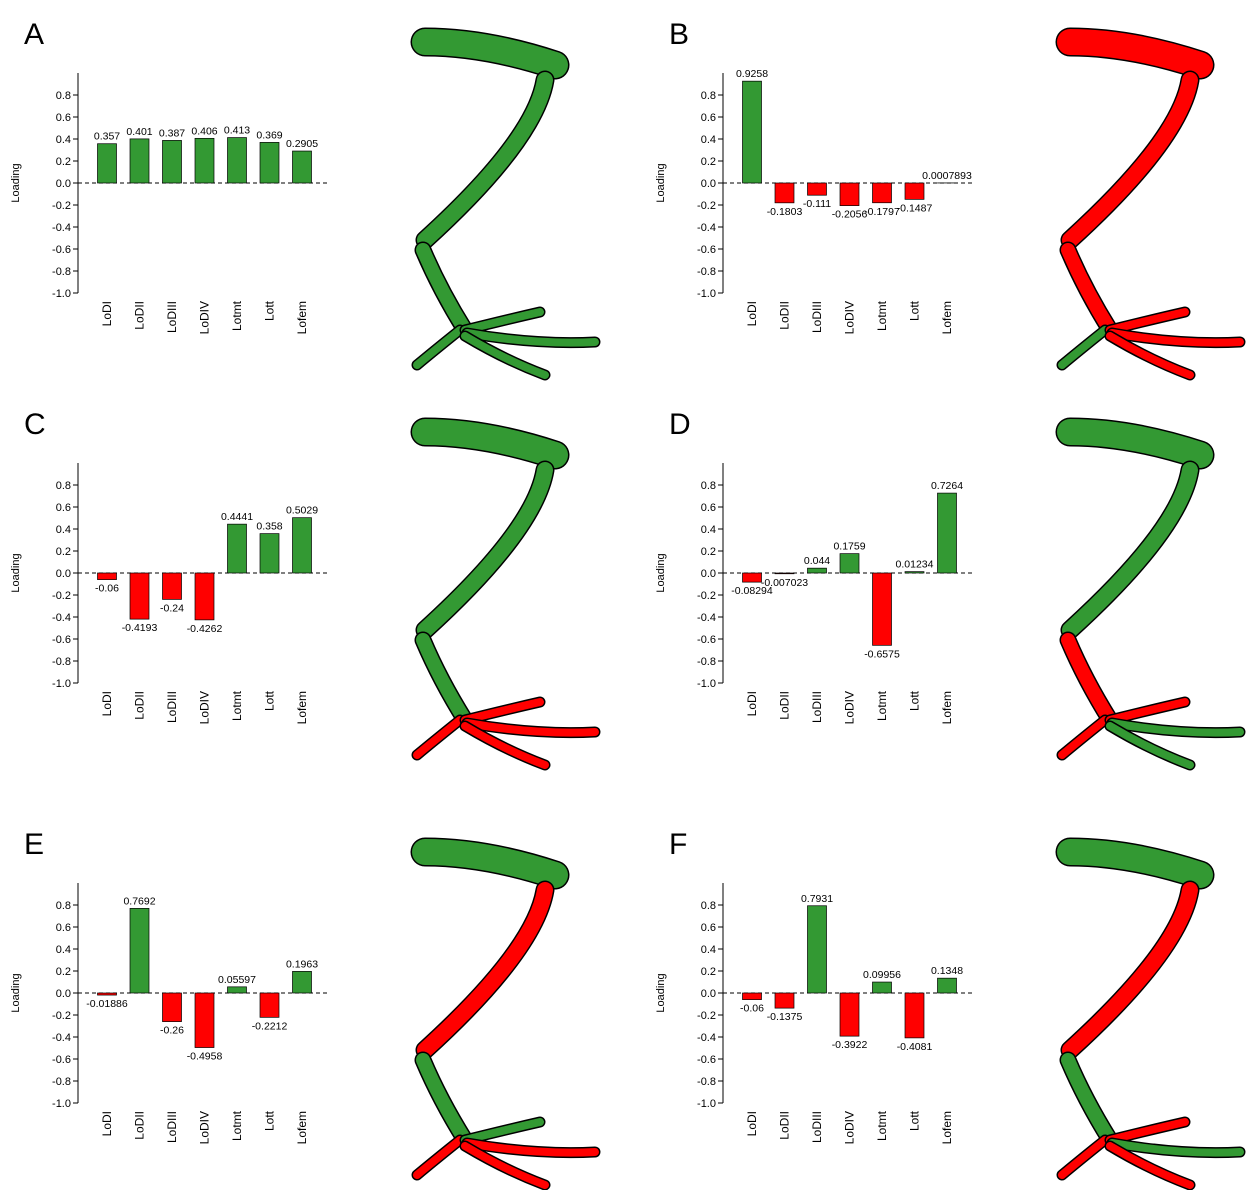 This screenshot has width=1257, height=1190. I want to click on value-label: -0.06, so click(107, 589).